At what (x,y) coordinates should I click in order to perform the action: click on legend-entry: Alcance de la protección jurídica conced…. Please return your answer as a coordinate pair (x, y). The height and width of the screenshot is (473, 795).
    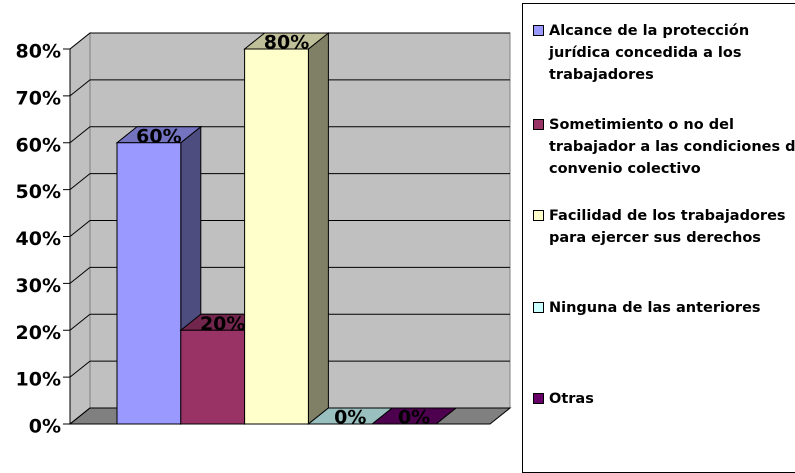
    Looking at the image, I should click on (664, 53).